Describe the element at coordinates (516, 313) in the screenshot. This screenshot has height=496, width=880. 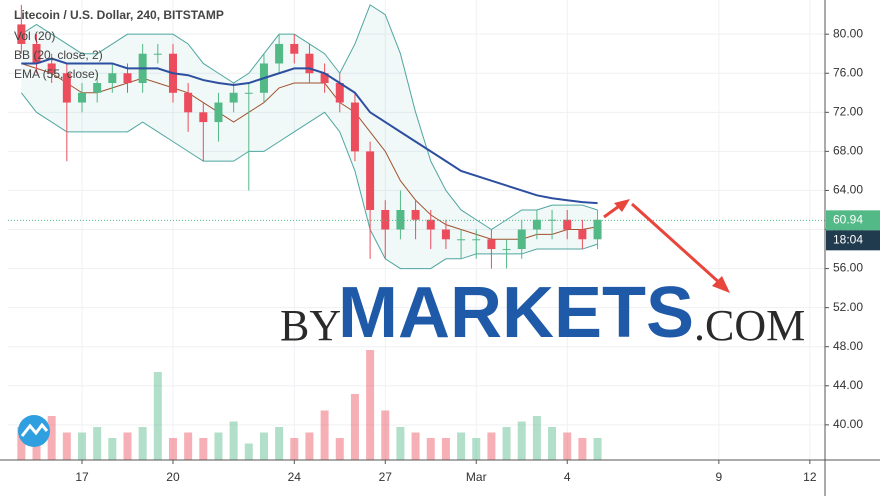
I see `watermark-markets: MARKETS` at that location.